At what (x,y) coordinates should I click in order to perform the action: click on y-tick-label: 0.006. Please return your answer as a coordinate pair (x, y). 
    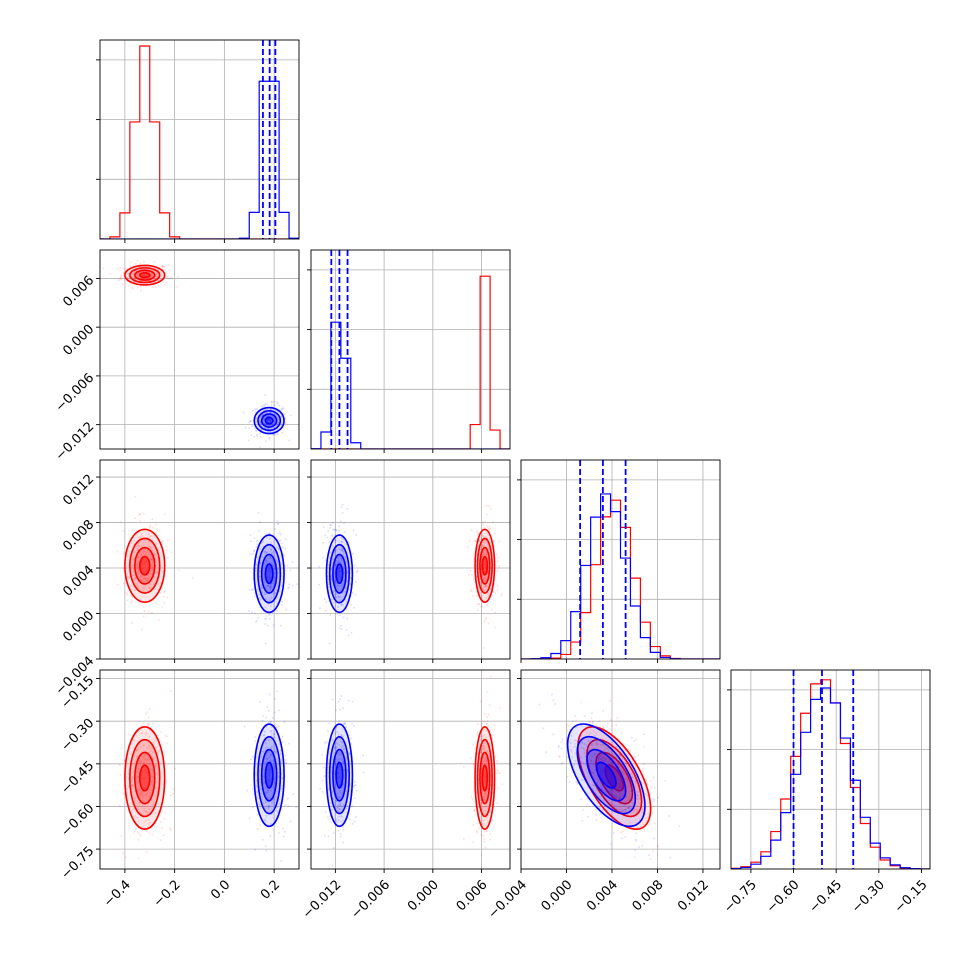
    Looking at the image, I should click on (78, 291).